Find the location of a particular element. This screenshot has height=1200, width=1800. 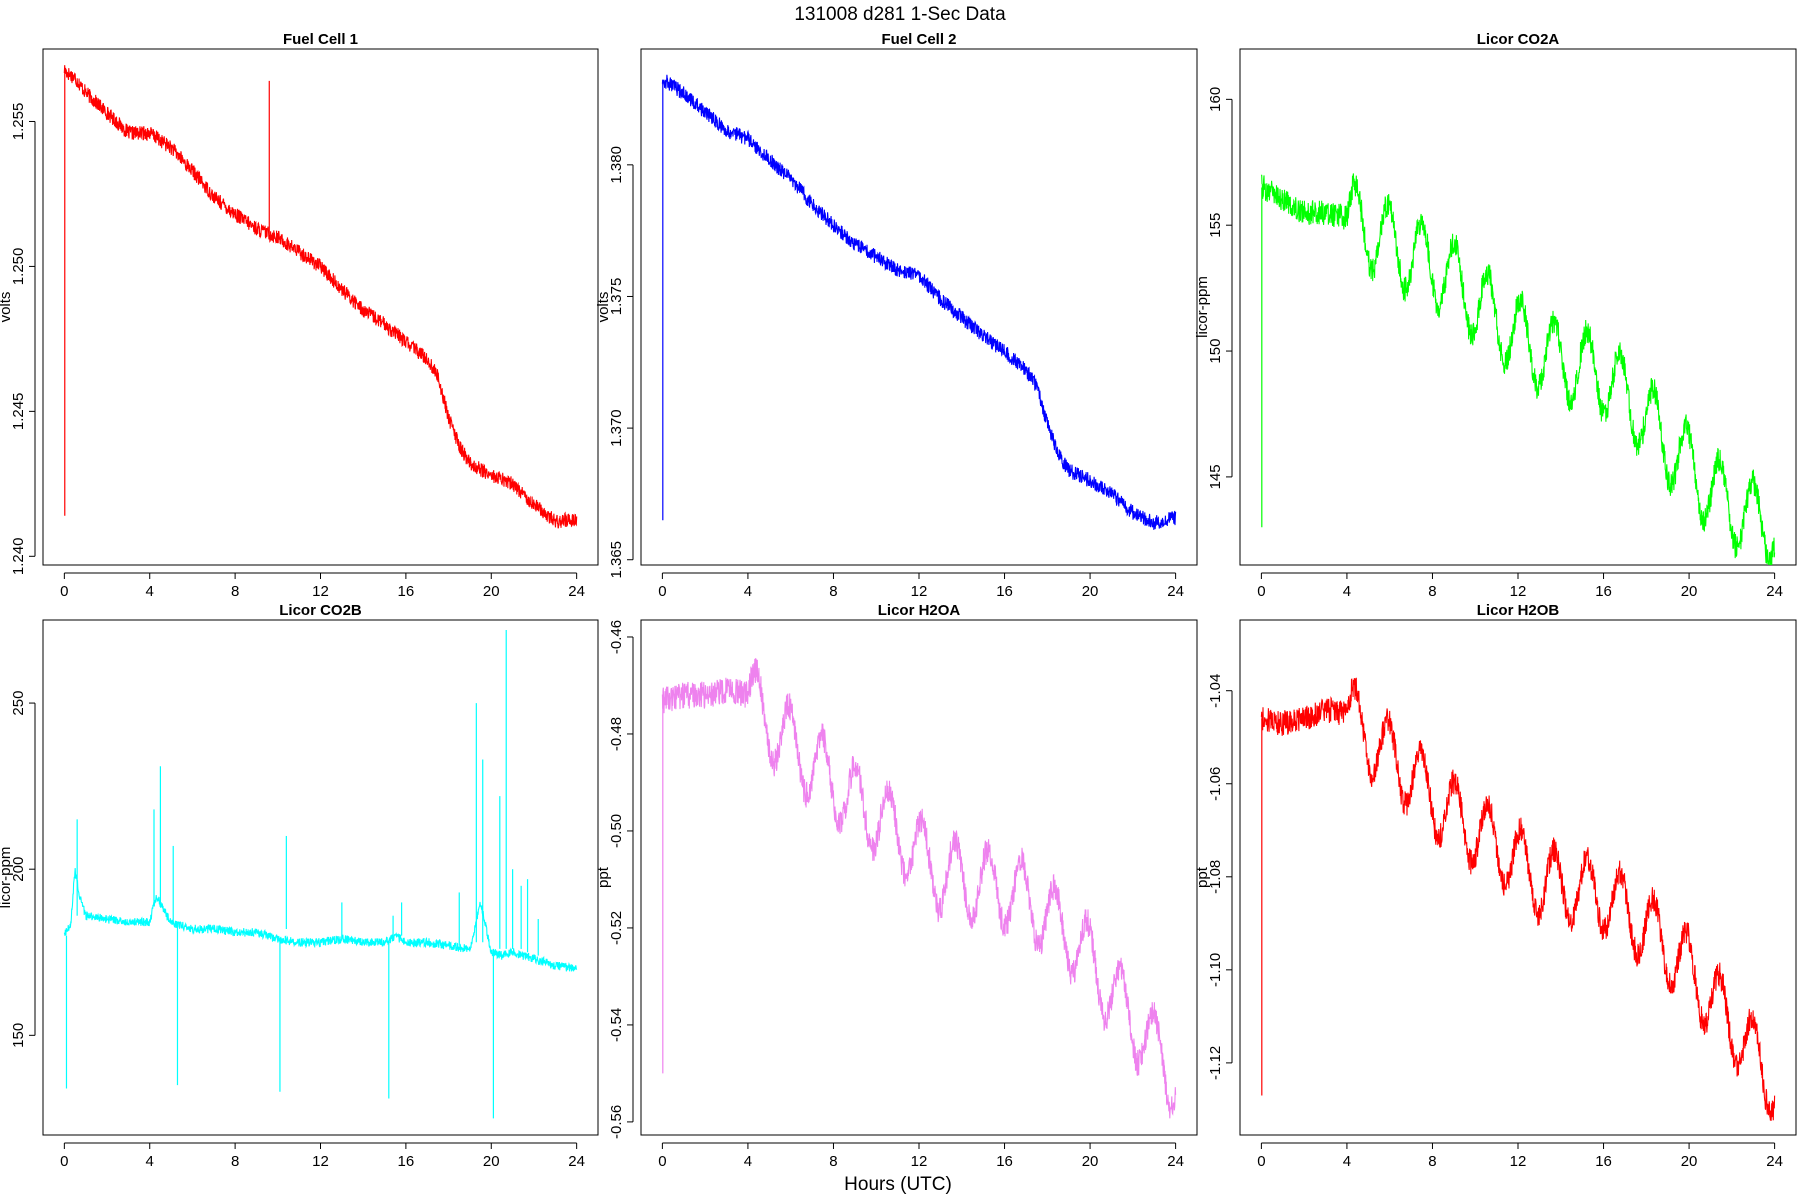

y-tick-label: -1.08 is located at coordinates (1215, 877).